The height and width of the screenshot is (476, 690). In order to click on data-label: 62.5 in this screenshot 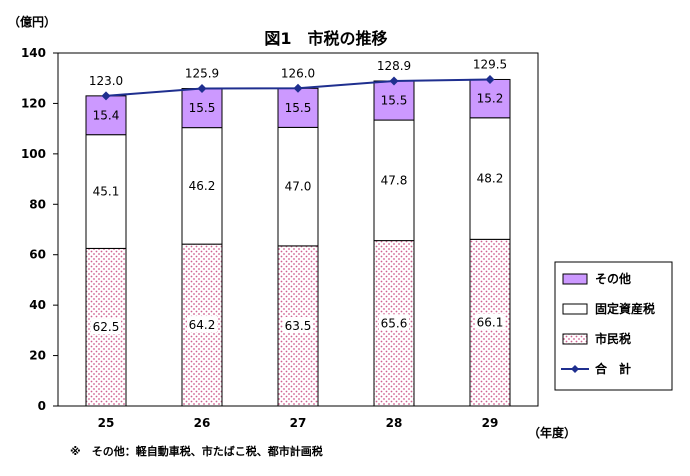, I will do `click(106, 327)`.